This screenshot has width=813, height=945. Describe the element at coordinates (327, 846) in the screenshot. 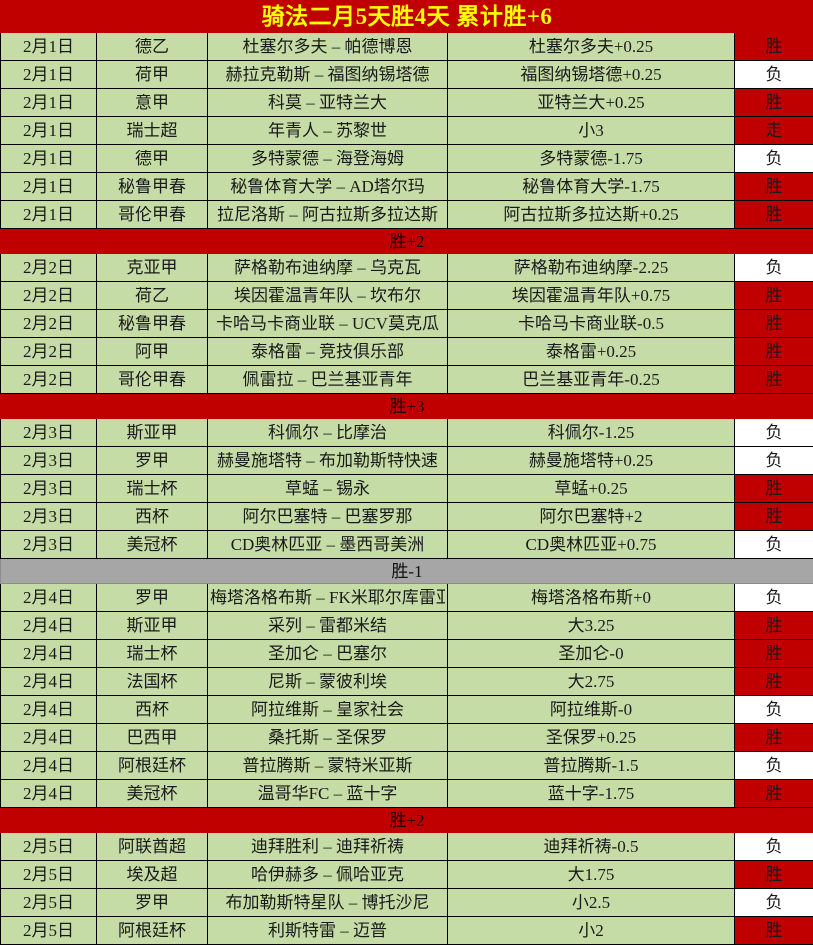

I see `match-fixture-cell: 迪拜胜利 – 迪拜祈祷` at that location.